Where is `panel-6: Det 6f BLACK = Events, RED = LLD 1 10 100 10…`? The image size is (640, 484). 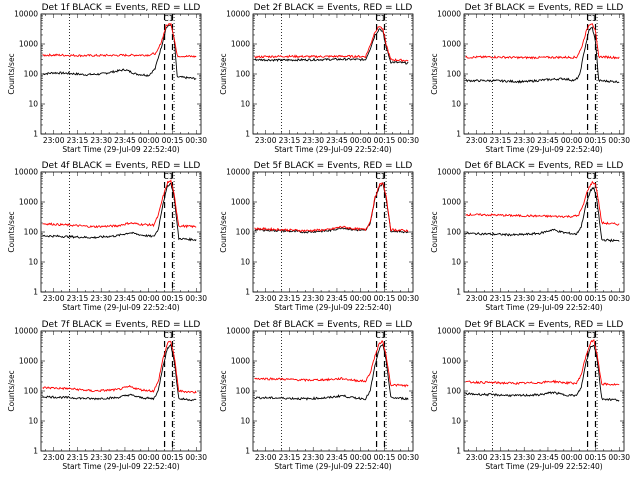 panel-6: Det 6f BLACK = Events, RED = LLD 1 10 100 10… is located at coordinates (530, 236).